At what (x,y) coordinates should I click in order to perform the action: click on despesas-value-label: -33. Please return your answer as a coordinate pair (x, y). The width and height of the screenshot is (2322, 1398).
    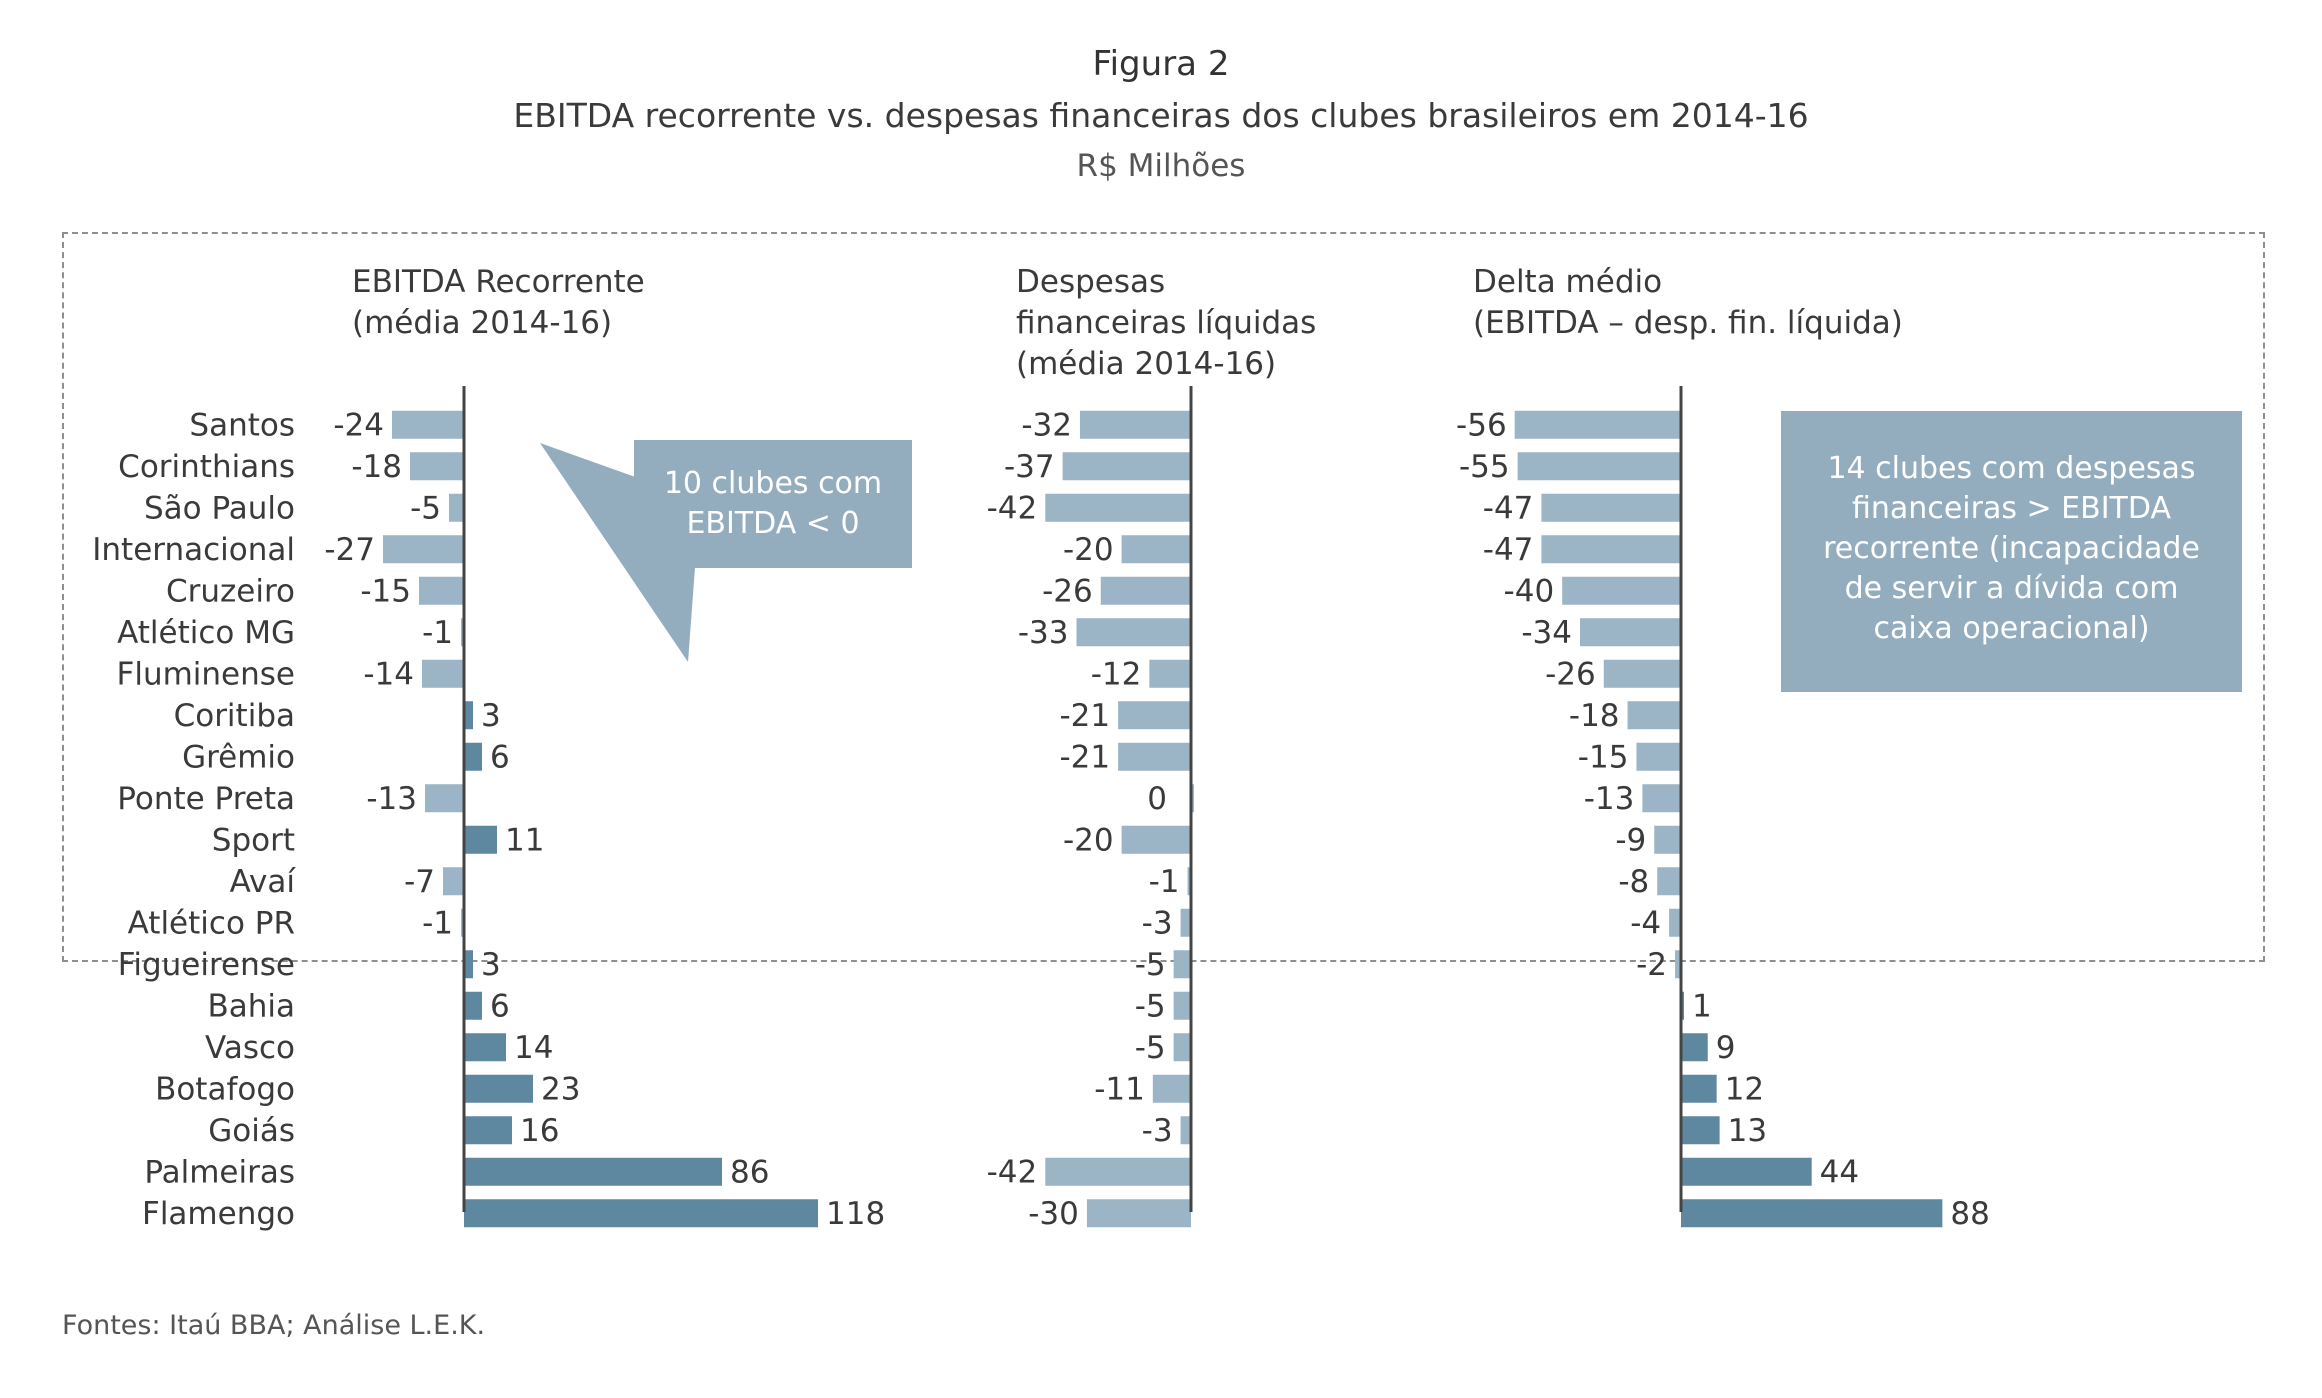
    Looking at the image, I should click on (1043, 633).